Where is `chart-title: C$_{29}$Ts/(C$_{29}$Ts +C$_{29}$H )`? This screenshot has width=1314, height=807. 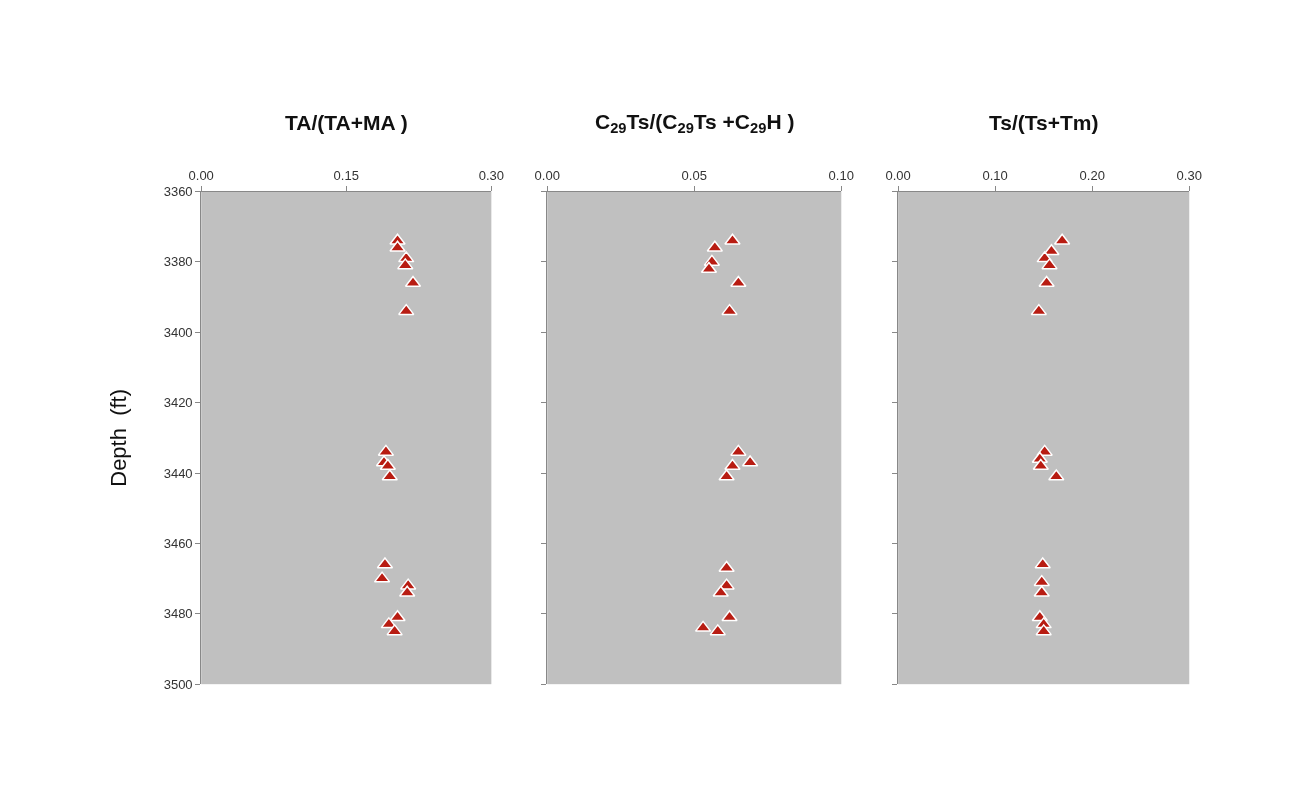 chart-title: C$_{29}$Ts/(C$_{29}$Ts +C$_{29}$H ) is located at coordinates (695, 123).